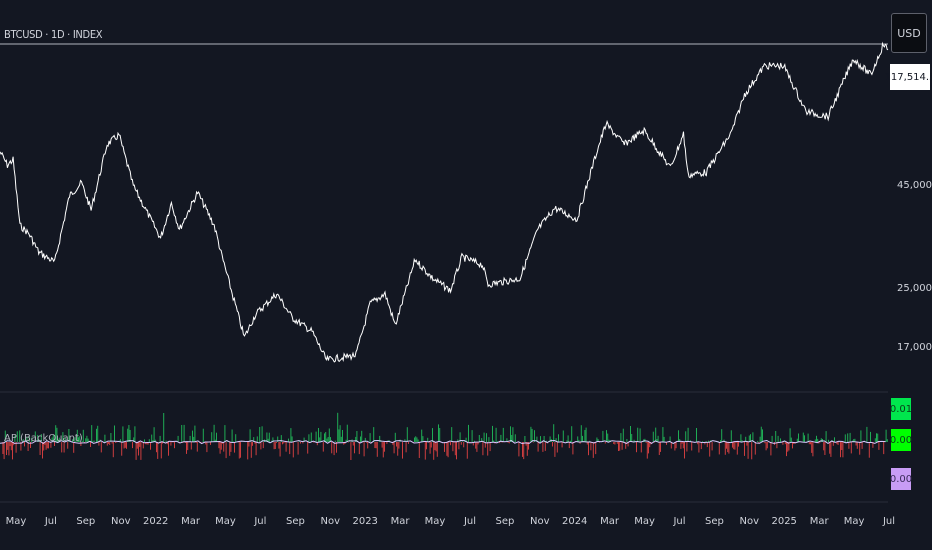 The height and width of the screenshot is (550, 932). Describe the element at coordinates (909, 33) in the screenshot. I see `currency-button: USD` at that location.